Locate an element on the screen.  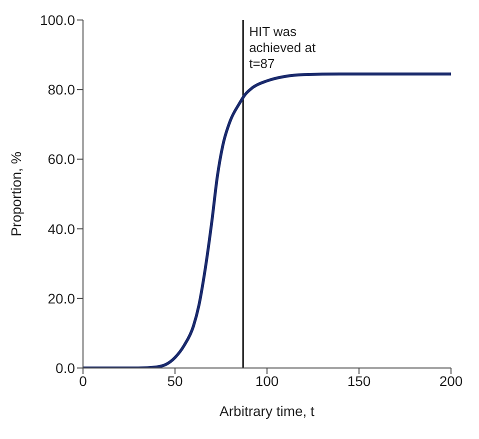
y-tick-label: 80.0 is located at coordinates (62, 90).